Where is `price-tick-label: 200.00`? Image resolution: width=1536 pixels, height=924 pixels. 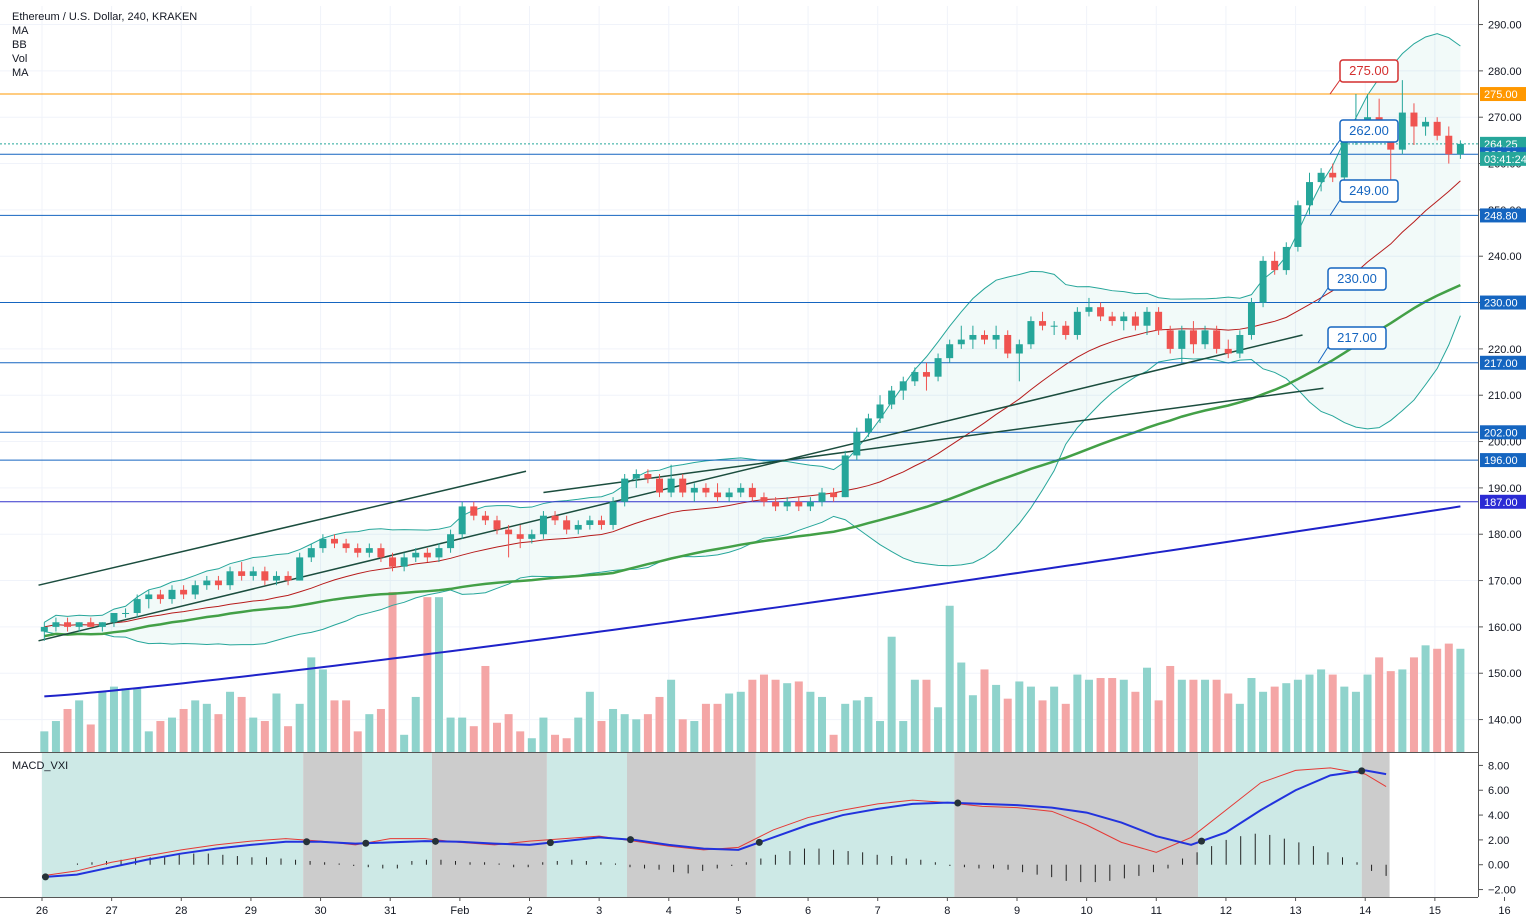 price-tick-label: 200.00 is located at coordinates (1505, 443).